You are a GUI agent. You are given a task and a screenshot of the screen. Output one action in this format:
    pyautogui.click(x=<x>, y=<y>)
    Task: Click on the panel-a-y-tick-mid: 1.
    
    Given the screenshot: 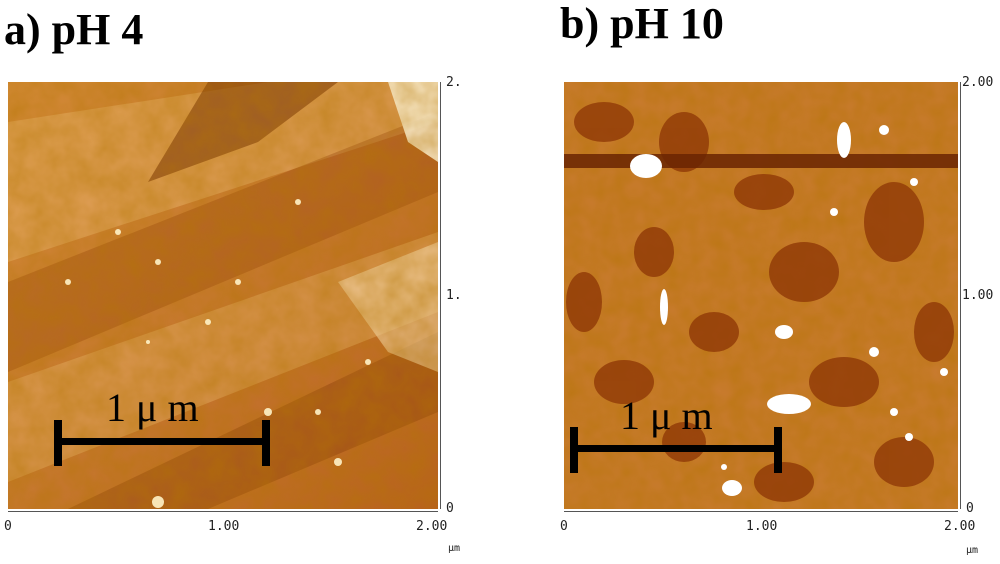 What is the action you would take?
    pyautogui.click(x=454, y=295)
    